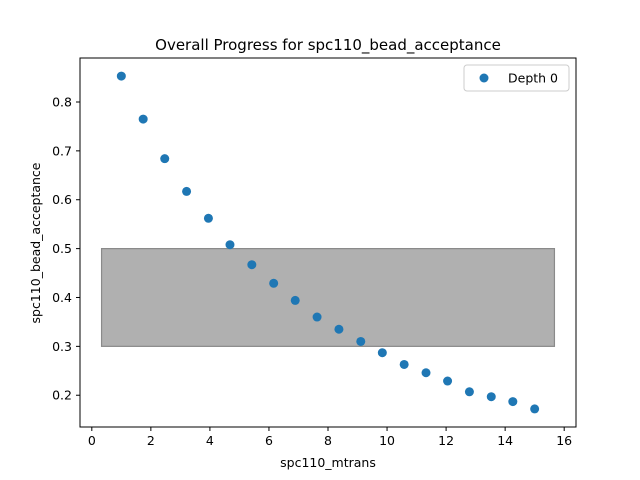  I want to click on y-tick-label: 0.2, so click(62, 395).